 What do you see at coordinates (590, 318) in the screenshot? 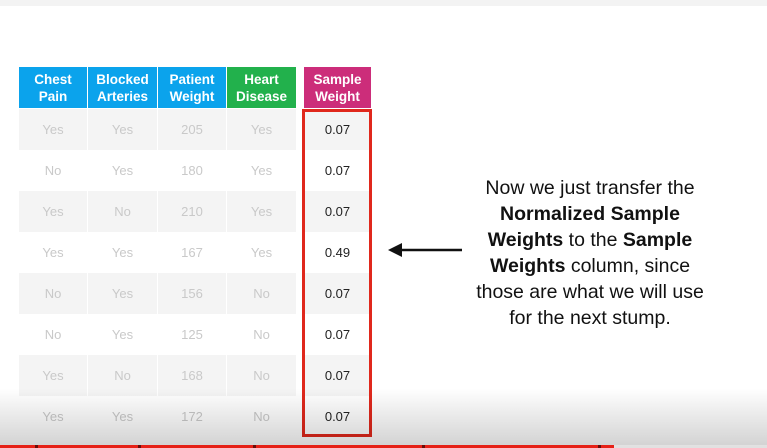
I see `caption-line-6: for the next stump.` at bounding box center [590, 318].